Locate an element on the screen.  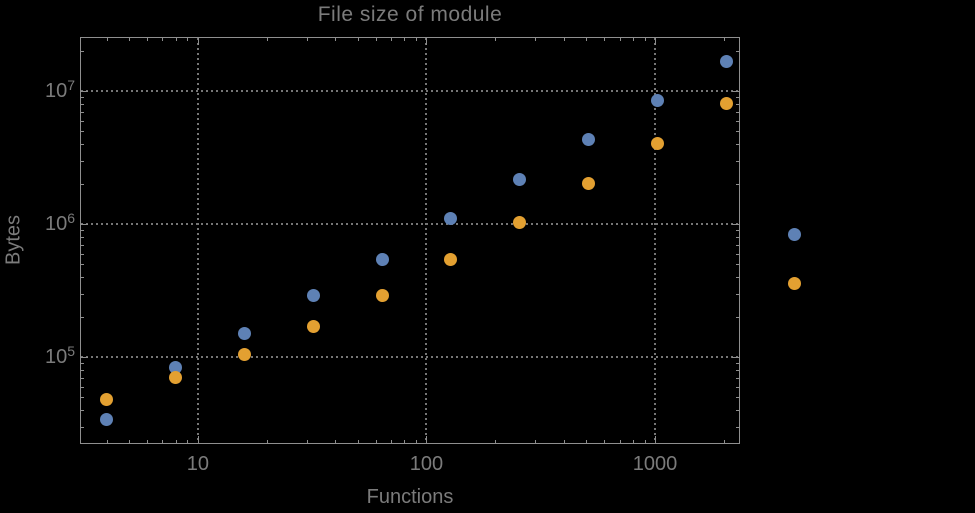
x-tick-label: 1000 is located at coordinates (655, 464).